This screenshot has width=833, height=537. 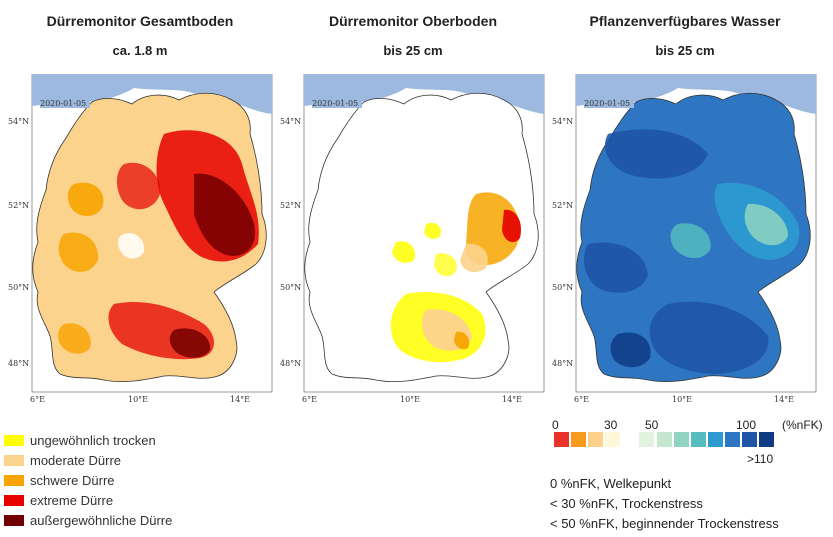 What do you see at coordinates (664, 523) in the screenshot?
I see `note-beginnender-trockenstress: < 50 %nFK, beginnender Trockenstress` at bounding box center [664, 523].